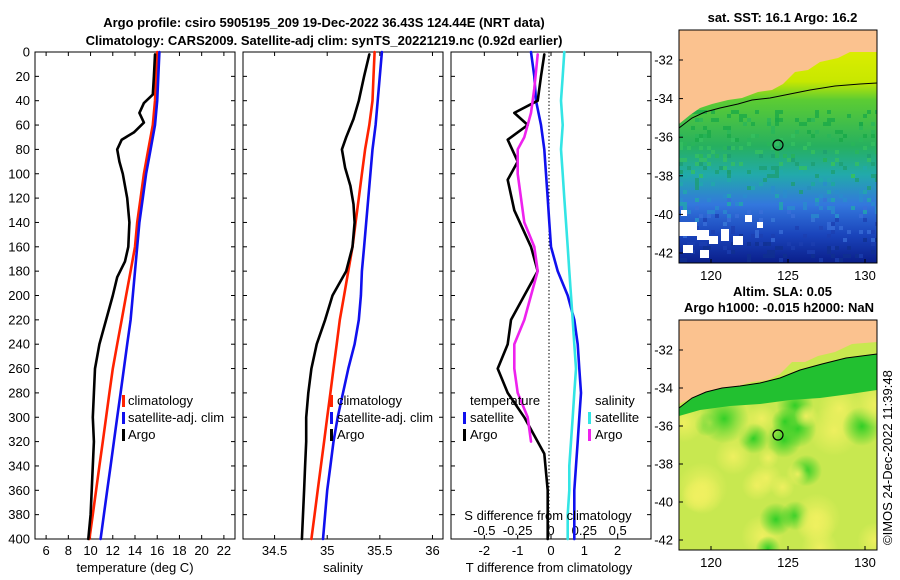  I want to click on x-tick-label: 2, so click(617, 550).